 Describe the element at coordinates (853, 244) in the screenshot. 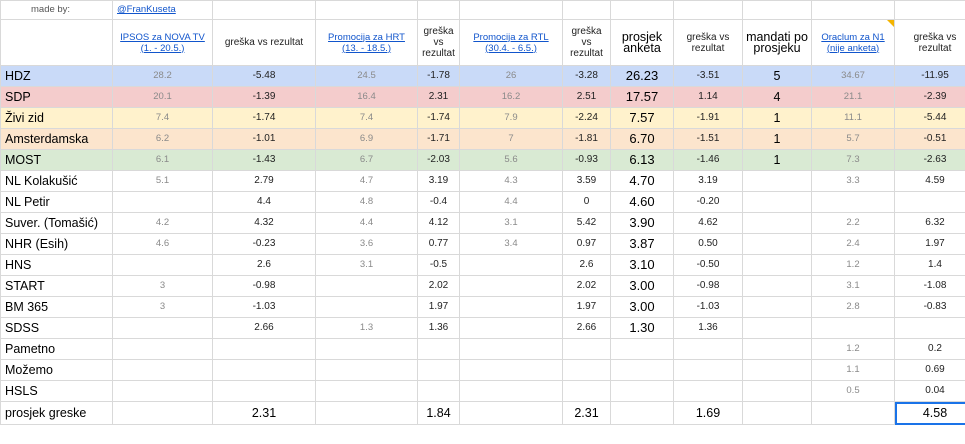

I see `oraclum-value-cell: 2.4` at that location.